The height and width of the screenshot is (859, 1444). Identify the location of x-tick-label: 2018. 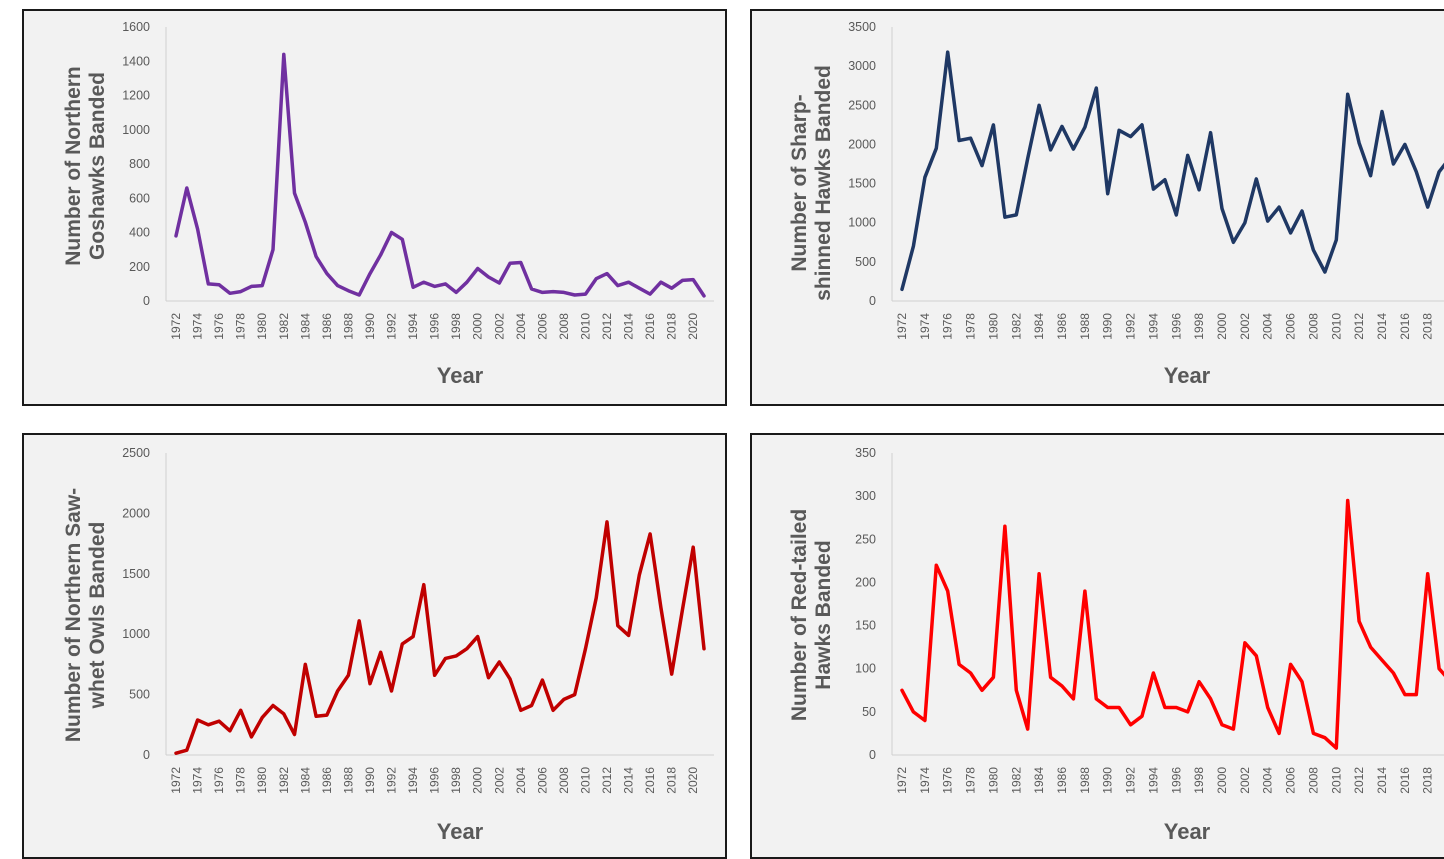
(672, 780).